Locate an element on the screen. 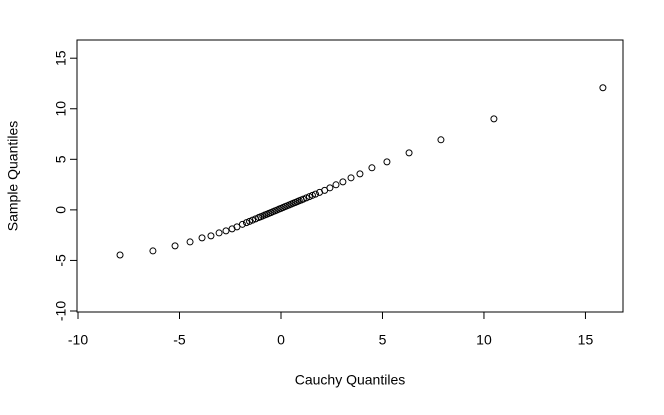  x-tick-label: 15 is located at coordinates (586, 340).